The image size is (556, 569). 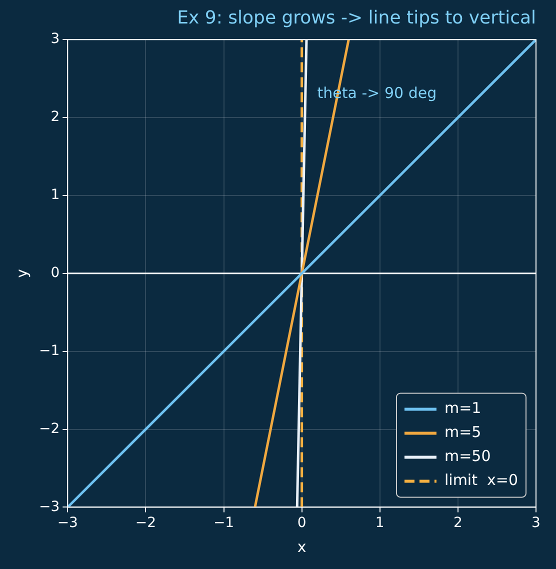 I want to click on y-tick-label: −2, so click(x=49, y=428).